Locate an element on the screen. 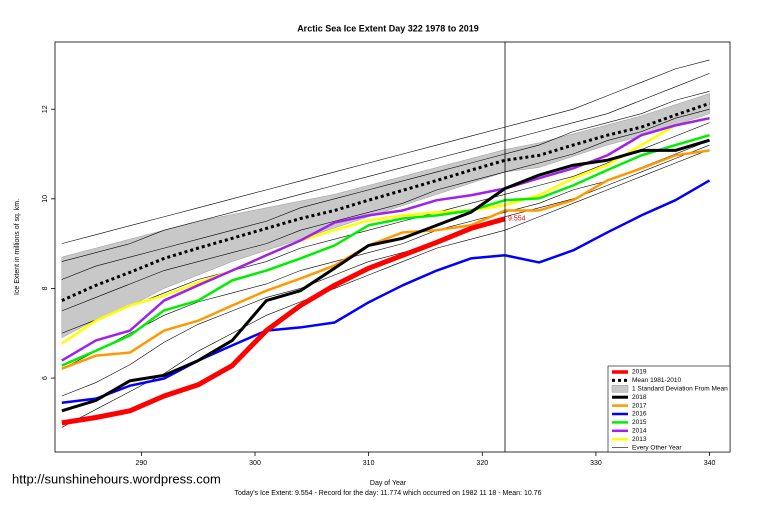  watermark: http://sunshinehours.wordpress.com is located at coordinates (116, 478).